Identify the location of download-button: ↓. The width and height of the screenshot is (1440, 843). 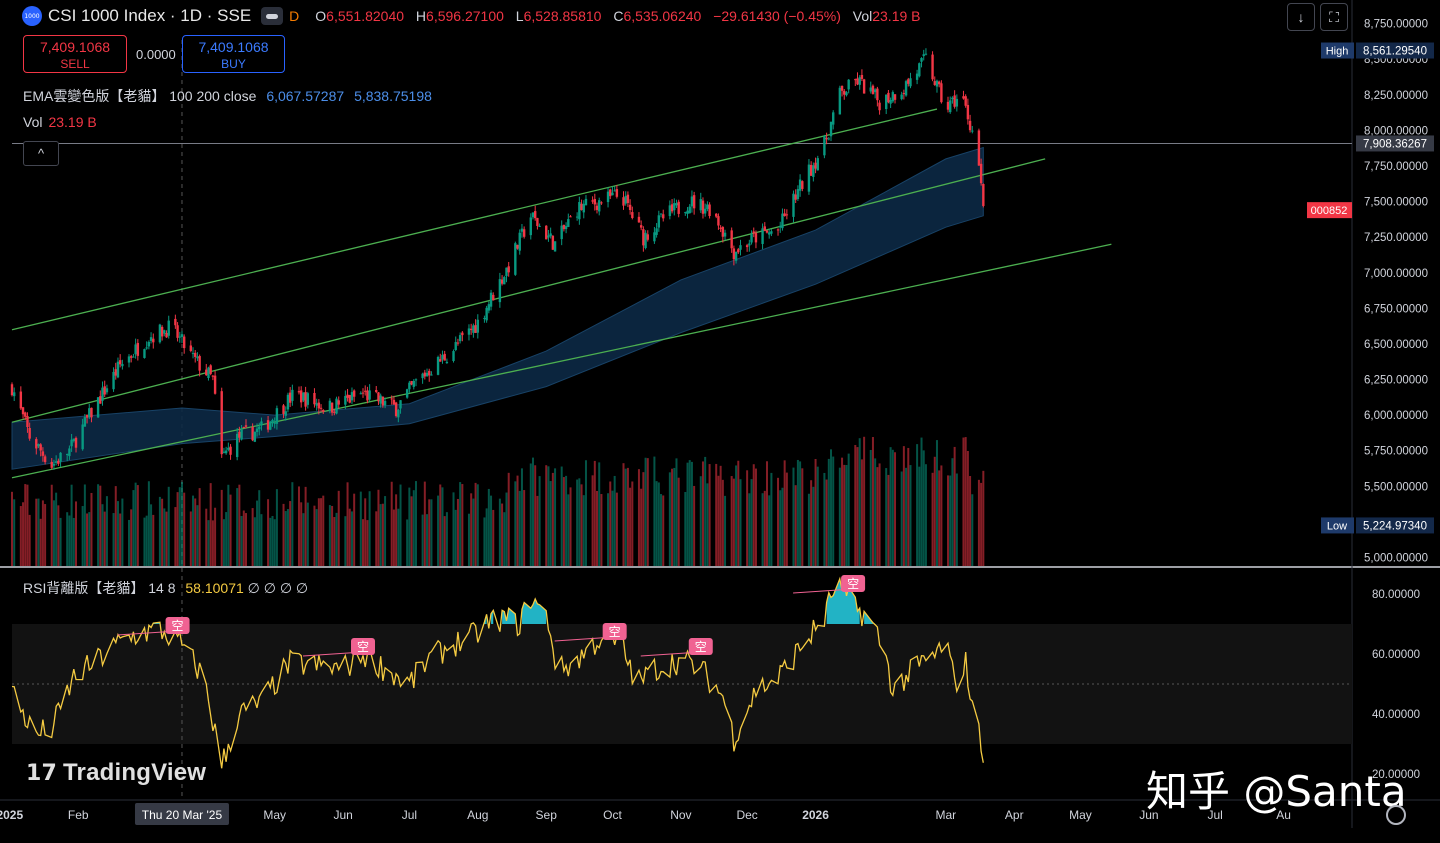
(1301, 17).